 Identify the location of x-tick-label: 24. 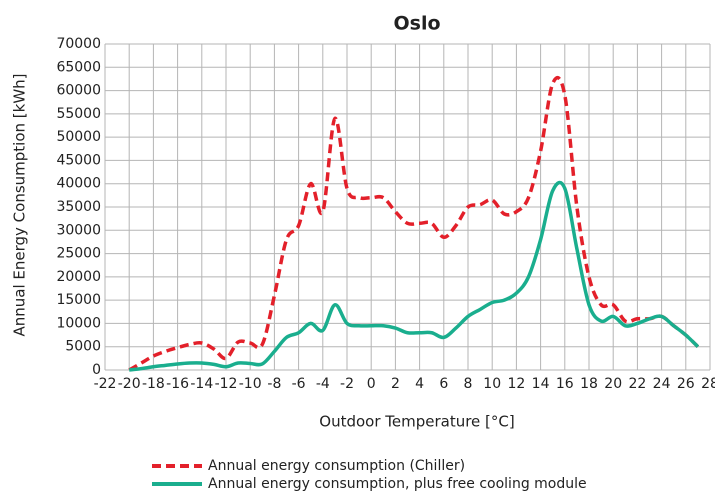
(662, 384).